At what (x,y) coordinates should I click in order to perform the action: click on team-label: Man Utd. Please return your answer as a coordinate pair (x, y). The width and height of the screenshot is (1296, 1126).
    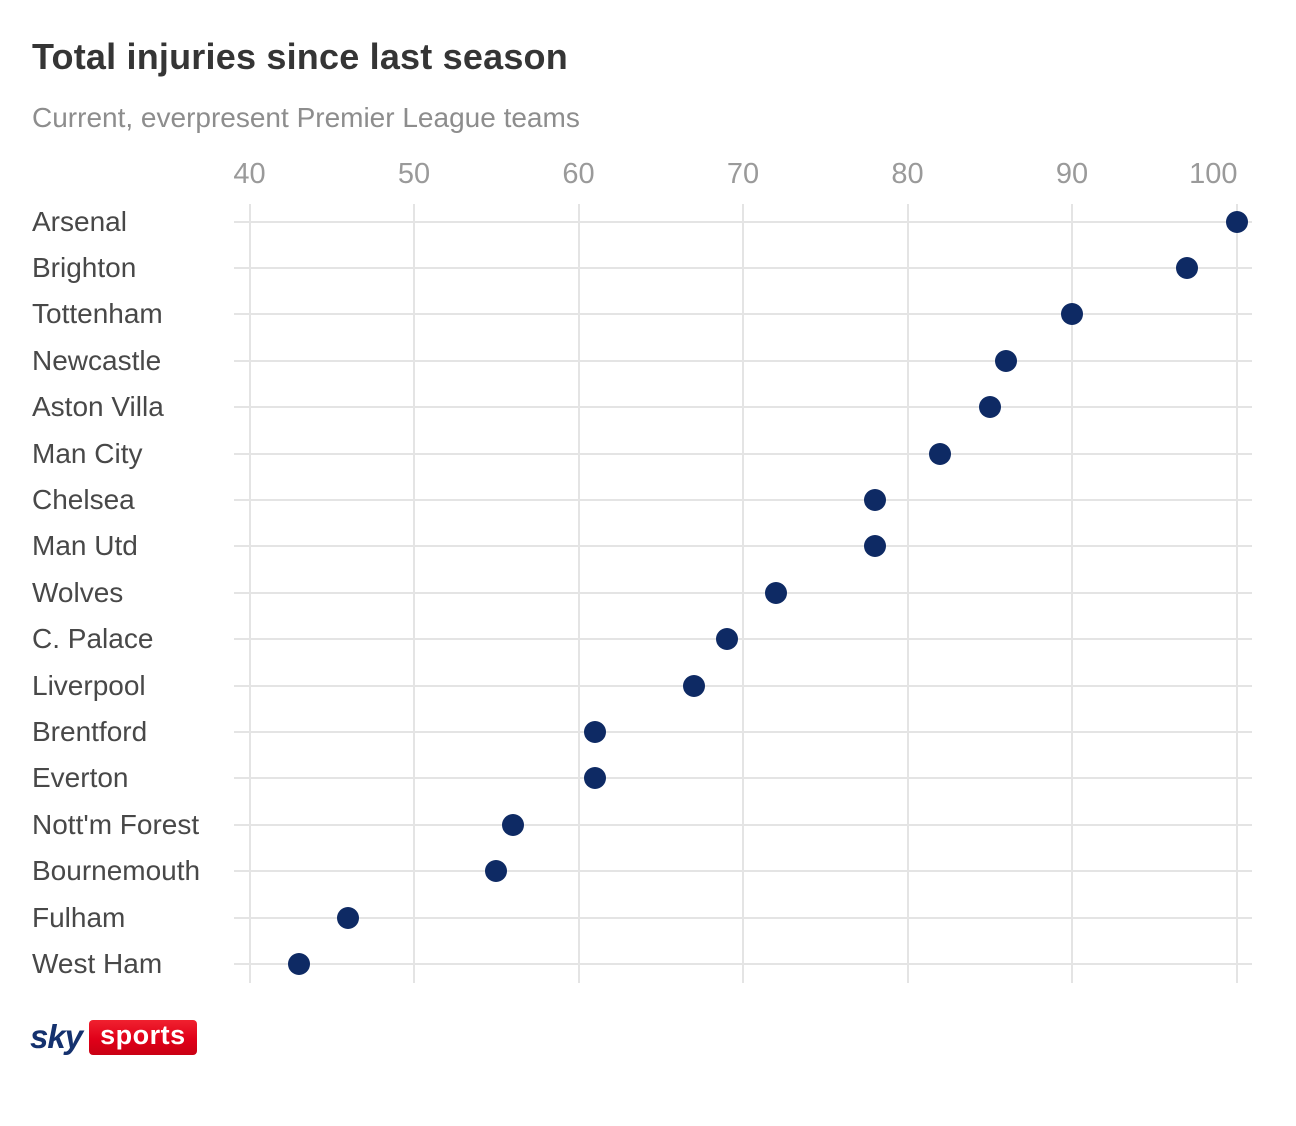
    Looking at the image, I should click on (85, 546).